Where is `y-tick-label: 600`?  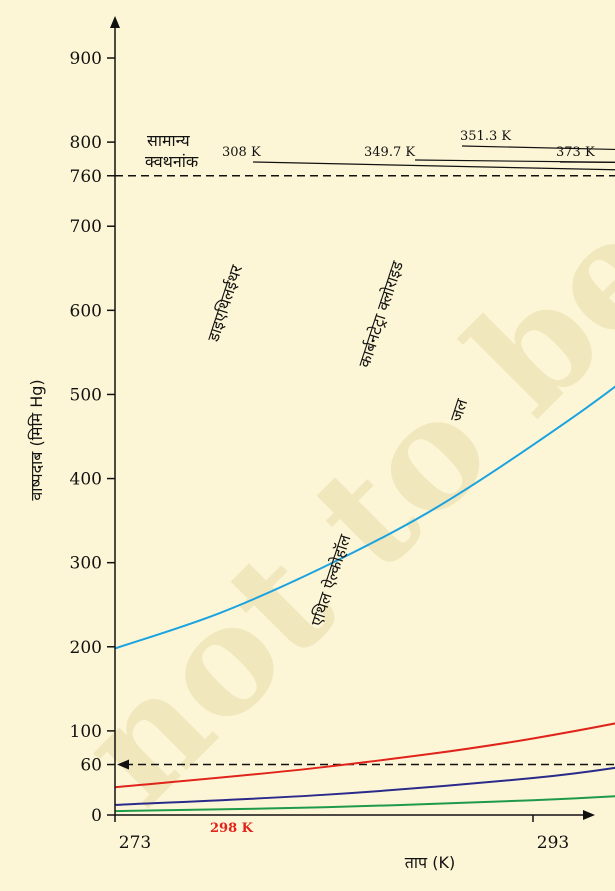
y-tick-label: 600 is located at coordinates (86, 311).